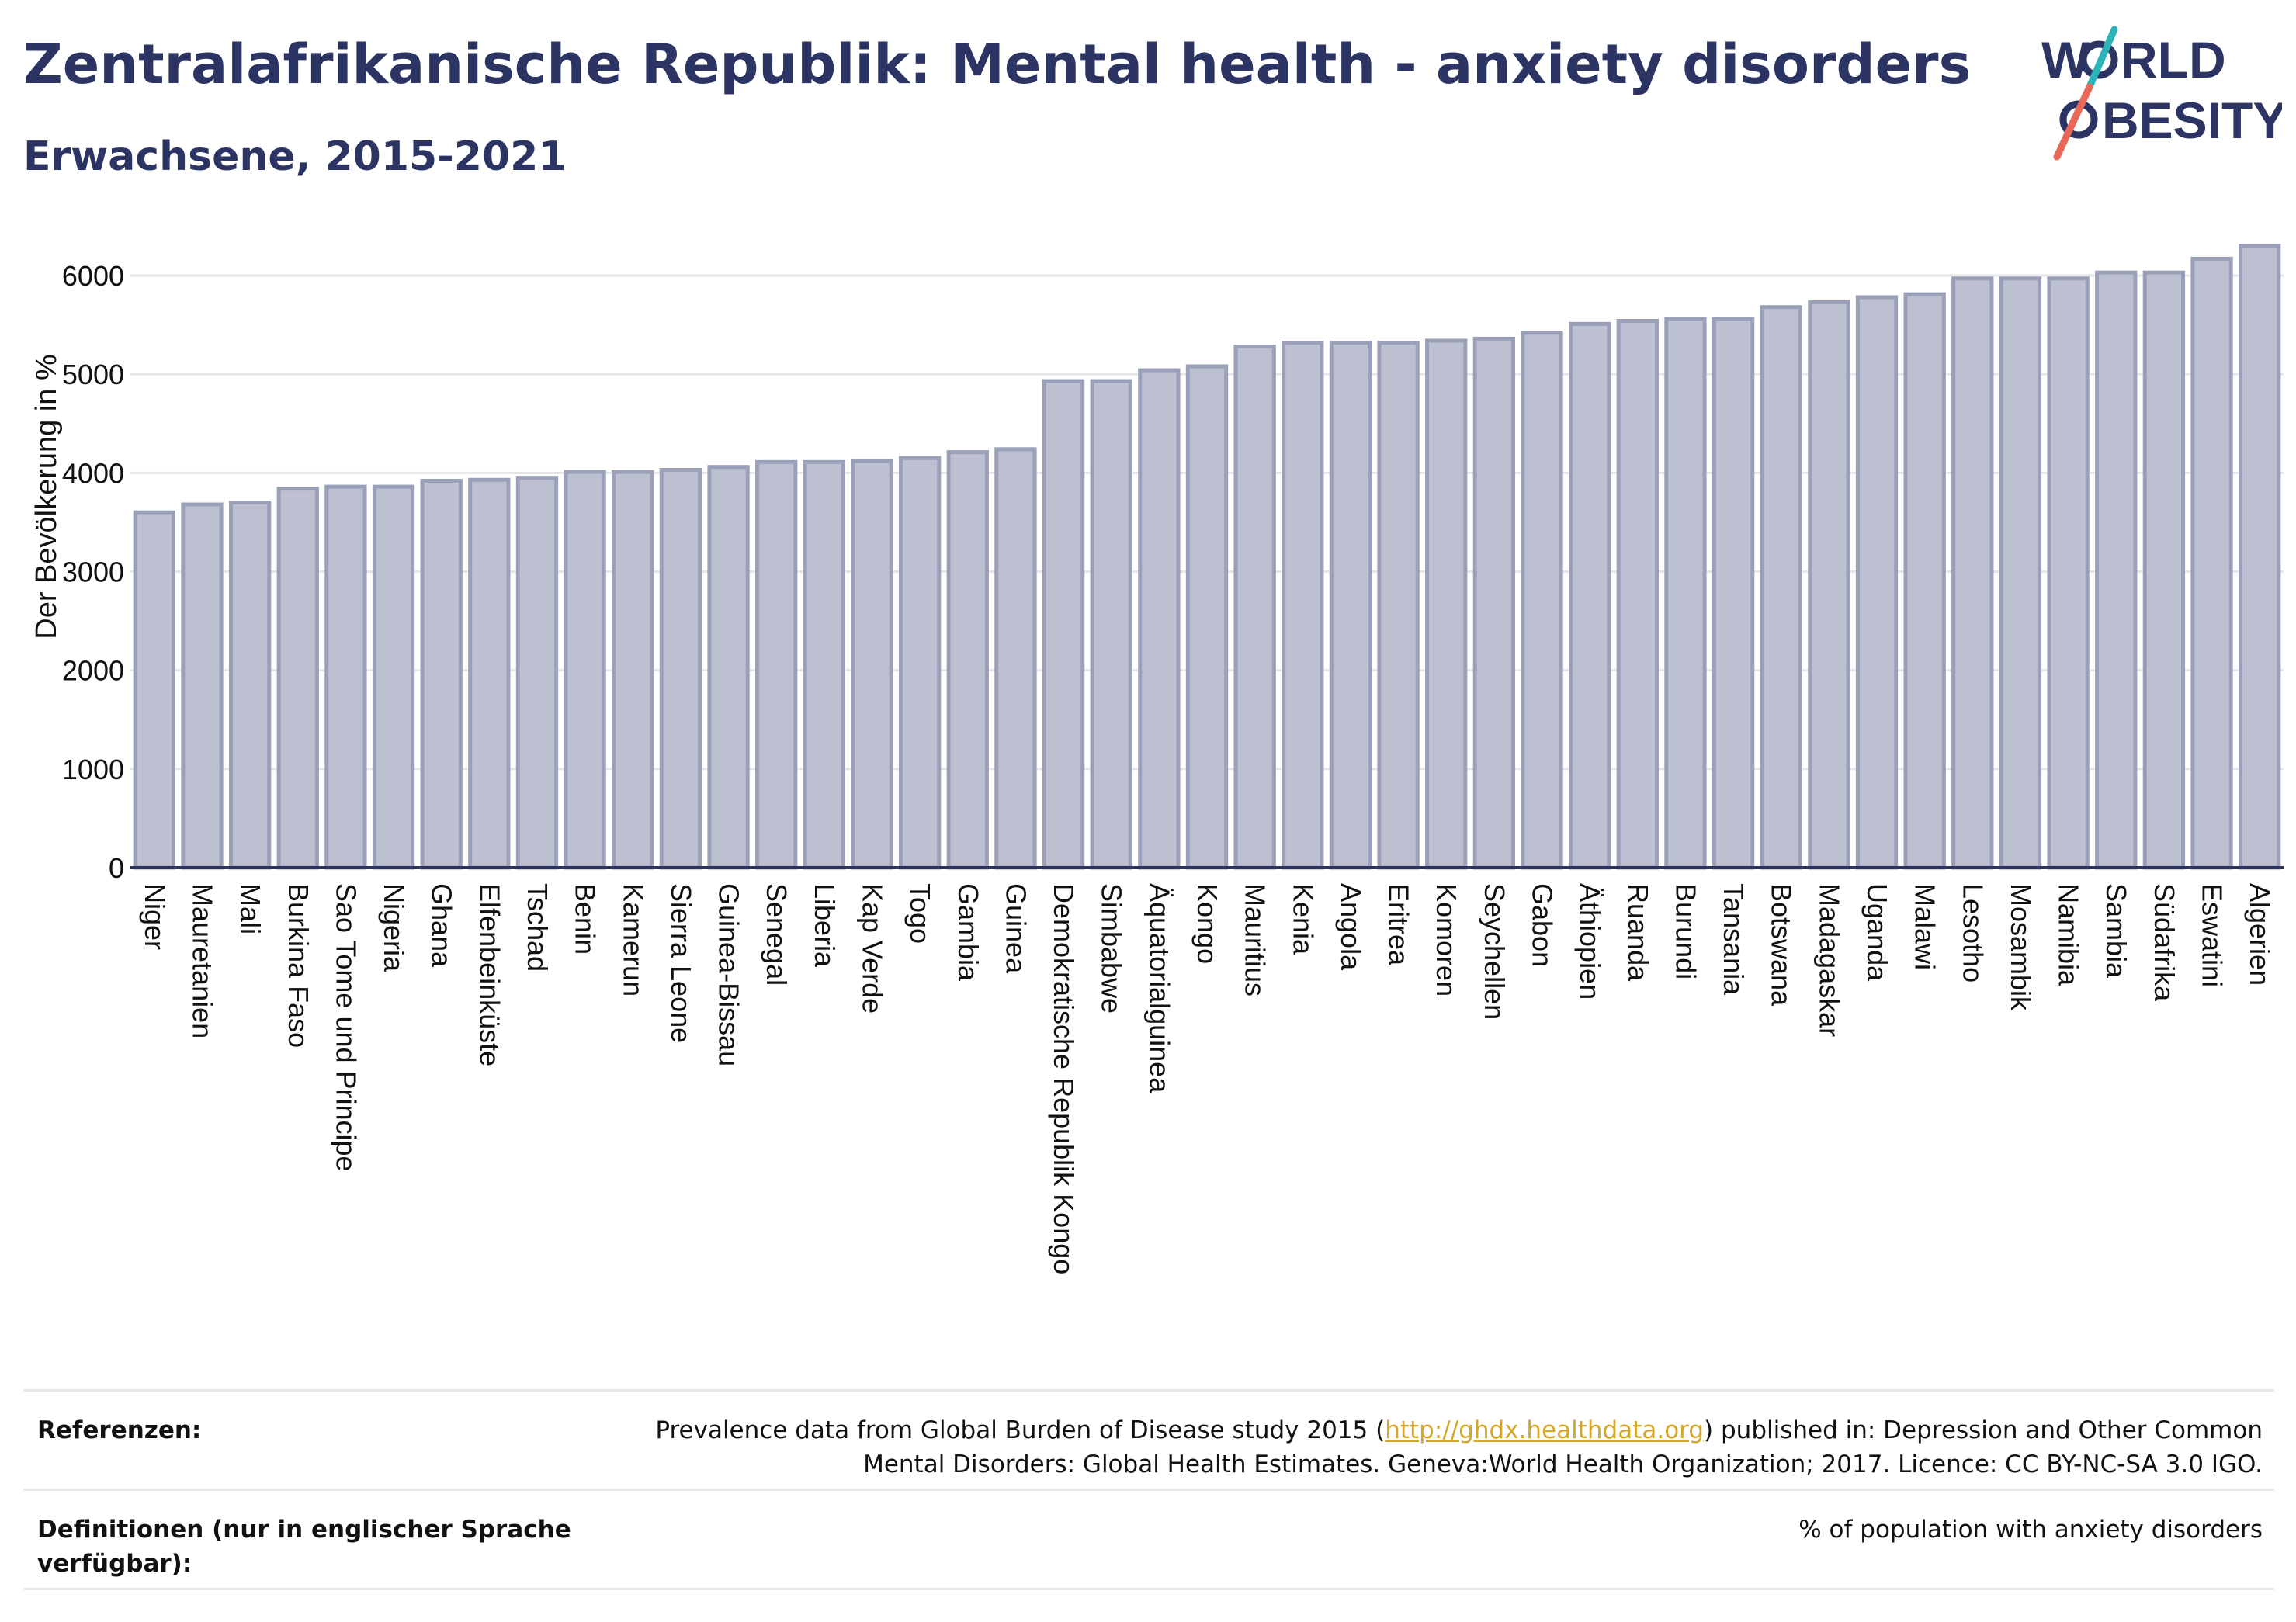 The image size is (2296, 1622). I want to click on x-tick-label: Namibia, so click(2069, 934).